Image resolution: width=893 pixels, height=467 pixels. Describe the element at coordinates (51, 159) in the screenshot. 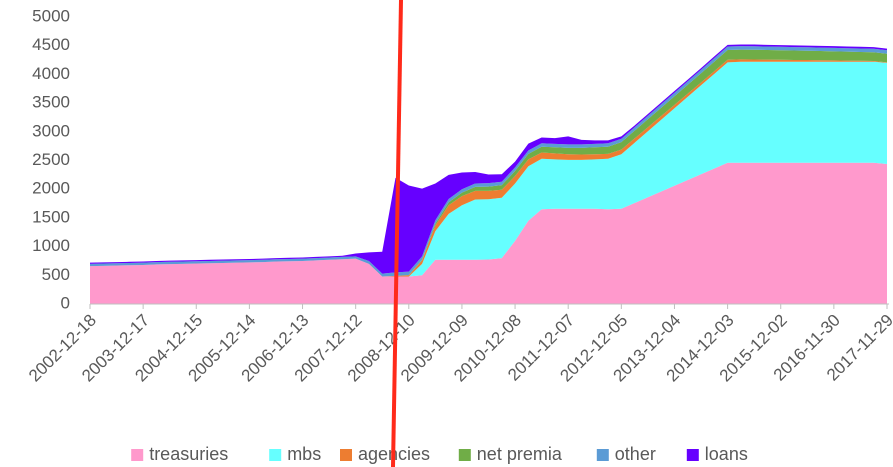

I see `y-tick-label: 2500` at that location.